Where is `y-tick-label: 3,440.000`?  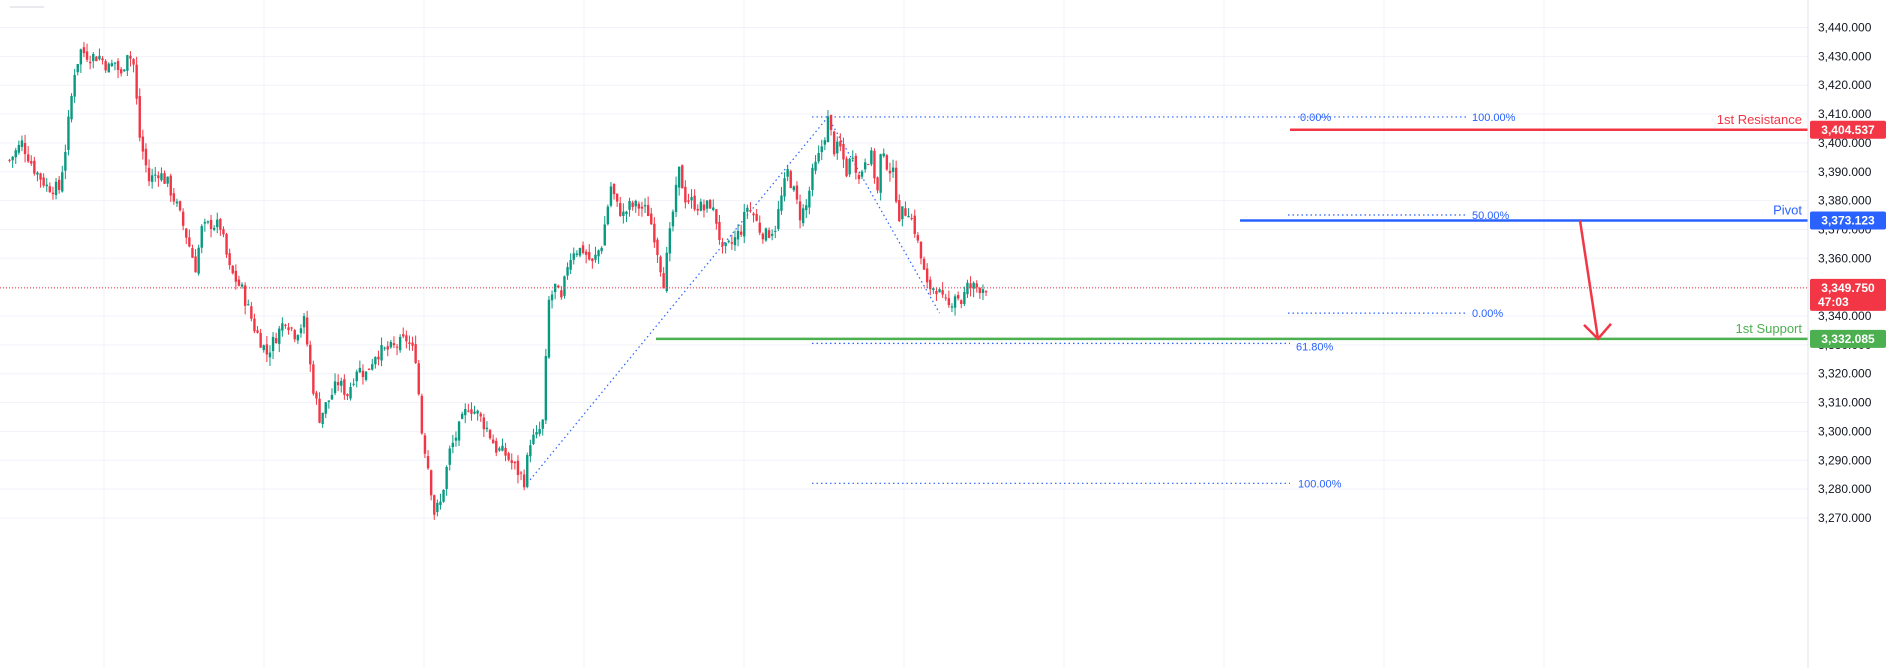 y-tick-label: 3,440.000 is located at coordinates (1845, 28).